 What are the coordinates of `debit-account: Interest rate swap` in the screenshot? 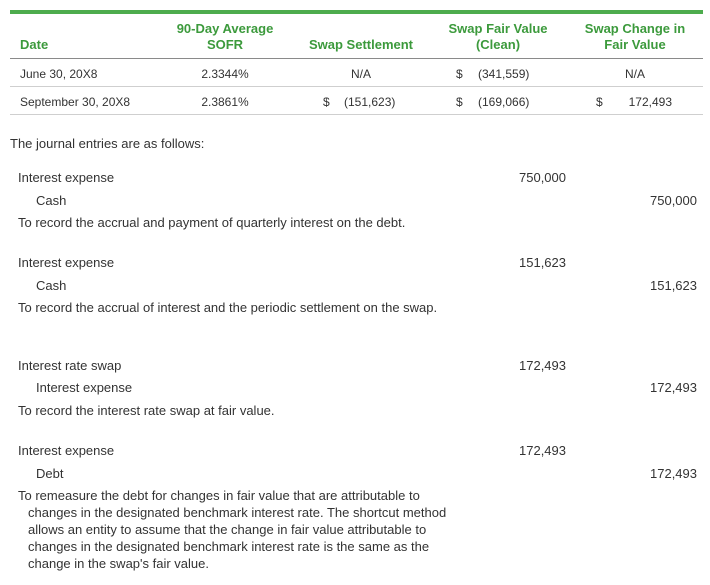 It's located at (70, 365).